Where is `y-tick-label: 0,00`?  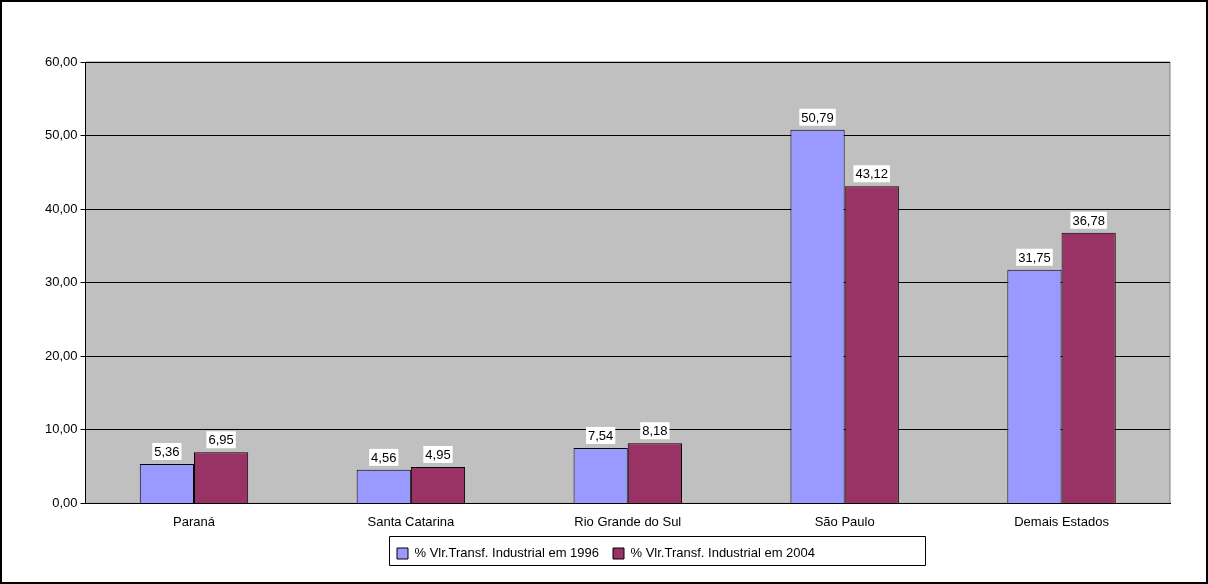 y-tick-label: 0,00 is located at coordinates (65, 502).